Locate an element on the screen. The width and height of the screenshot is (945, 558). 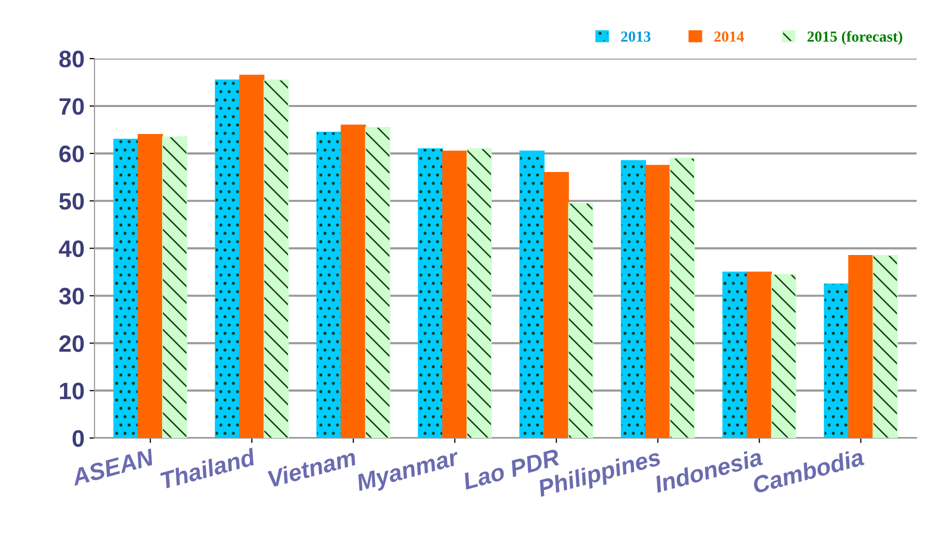
x-tick-label: Myanmar is located at coordinates (408, 472).